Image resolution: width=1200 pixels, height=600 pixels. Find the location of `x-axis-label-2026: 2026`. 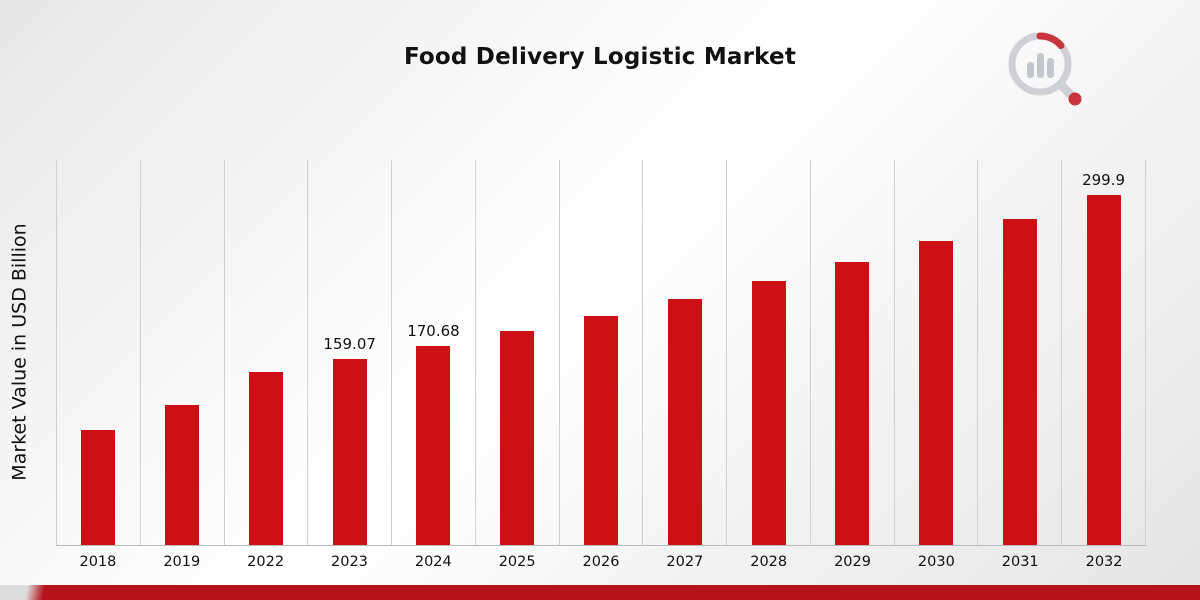

x-axis-label-2026: 2026 is located at coordinates (601, 562).